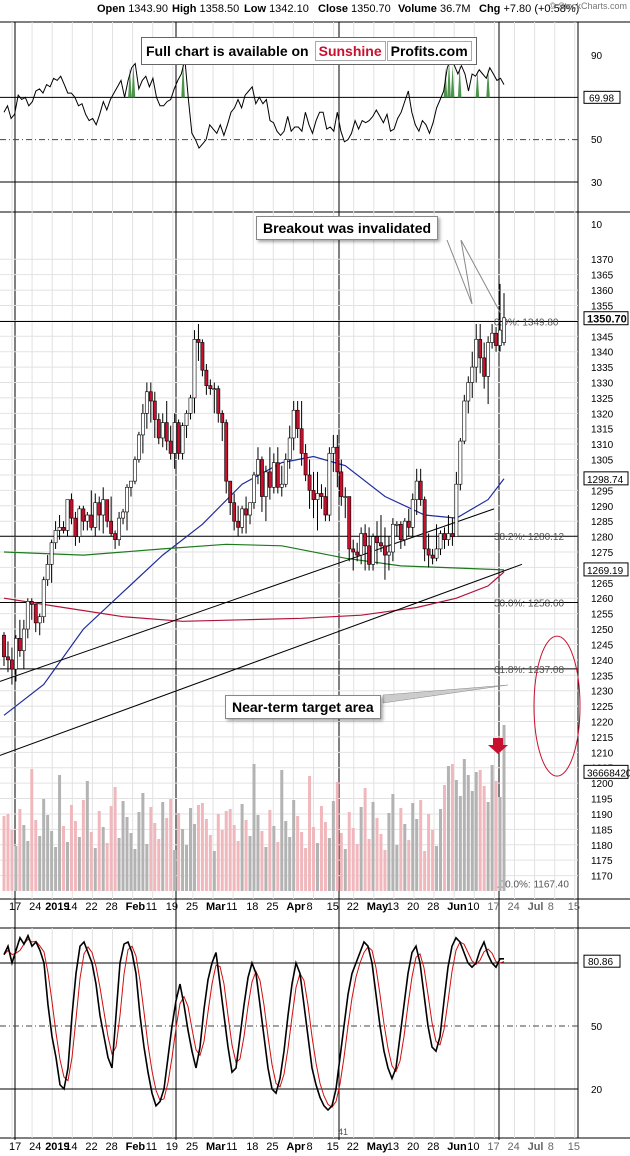 The height and width of the screenshot is (1156, 630). I want to click on volume-label: Volume, so click(417, 9).